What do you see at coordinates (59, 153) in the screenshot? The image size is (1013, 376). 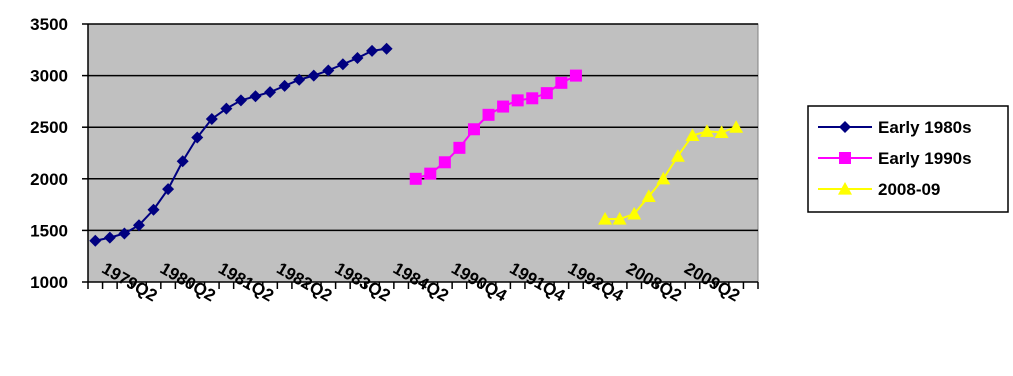 I see `y-axis: 1000 1500 2000 2500 3000 3500` at bounding box center [59, 153].